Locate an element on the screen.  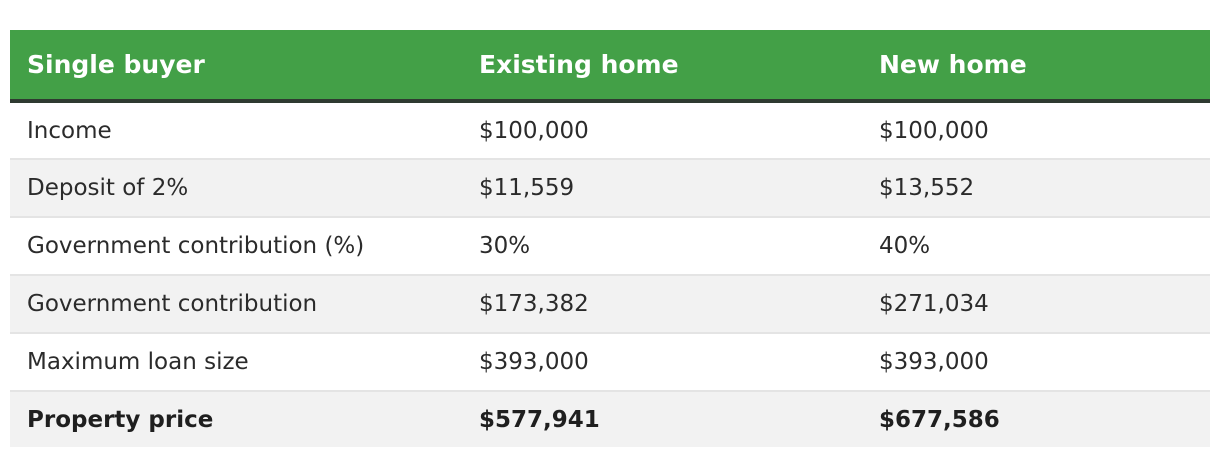
new-home-value: $393,000 is located at coordinates (934, 362).